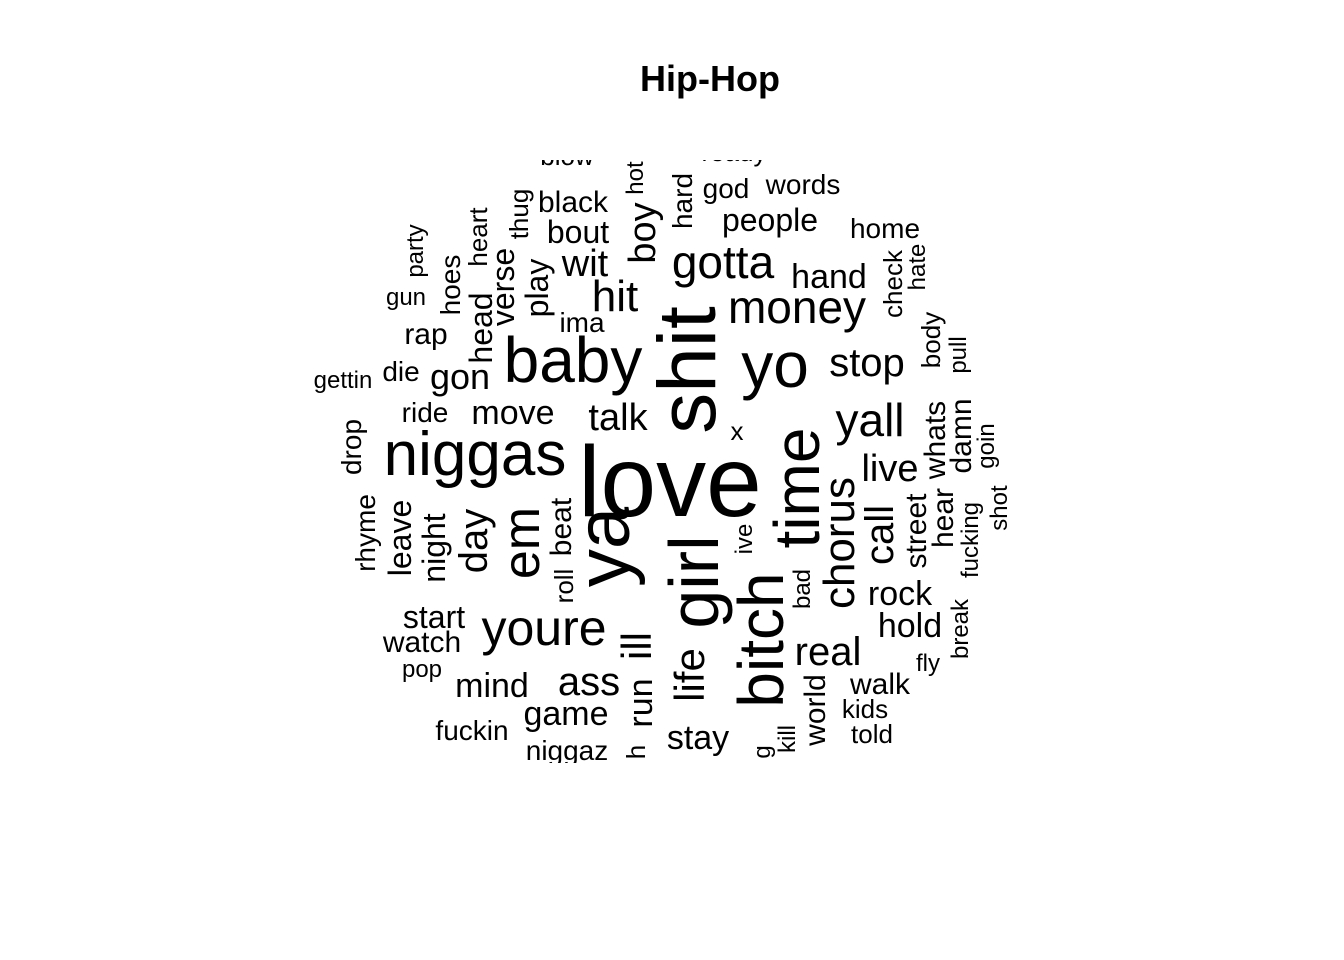 The width and height of the screenshot is (1344, 960). I want to click on word-stay: stay, so click(698, 738).